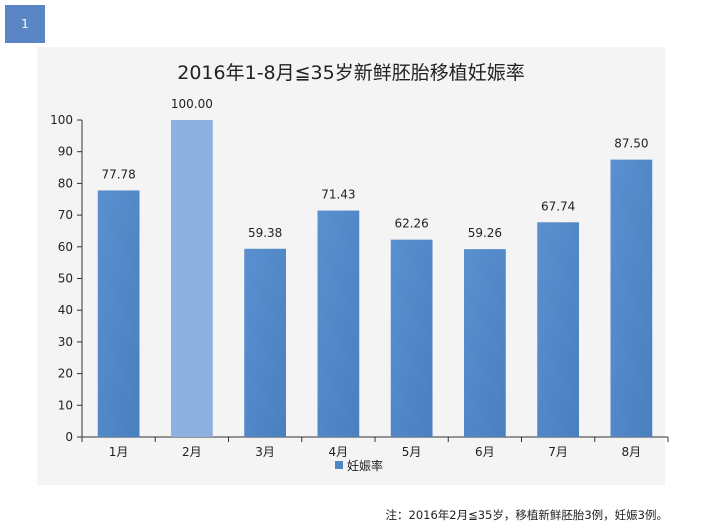  What do you see at coordinates (265, 452) in the screenshot?
I see `x-tick-label: 3月` at bounding box center [265, 452].